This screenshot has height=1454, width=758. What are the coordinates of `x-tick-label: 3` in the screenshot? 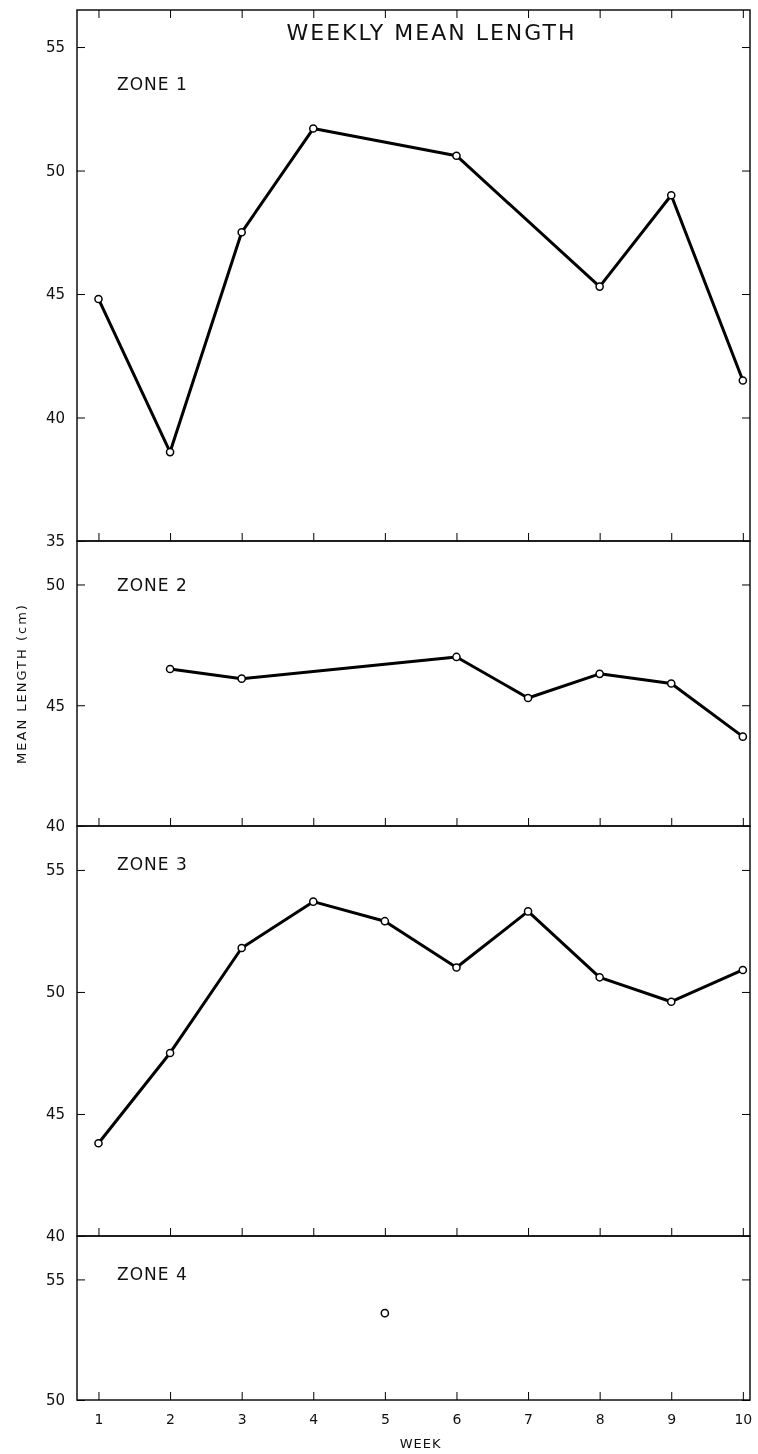 It's located at (242, 1418).